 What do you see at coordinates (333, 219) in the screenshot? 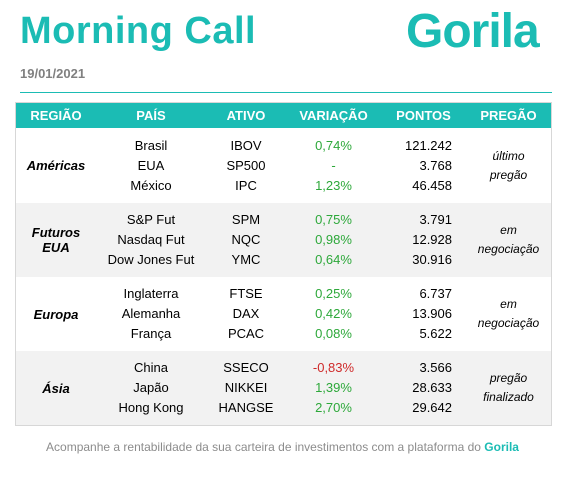
I see `change-cell: 0,75%` at bounding box center [333, 219].